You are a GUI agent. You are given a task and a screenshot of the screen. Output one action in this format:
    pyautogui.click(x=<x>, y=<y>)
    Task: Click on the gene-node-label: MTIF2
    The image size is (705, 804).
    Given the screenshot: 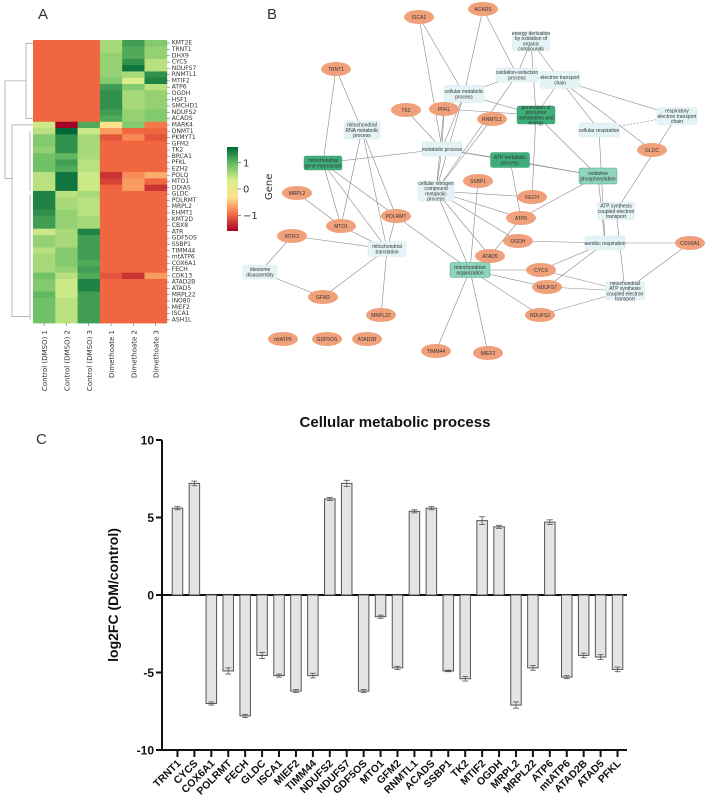 What is the action you would take?
    pyautogui.click(x=292, y=237)
    